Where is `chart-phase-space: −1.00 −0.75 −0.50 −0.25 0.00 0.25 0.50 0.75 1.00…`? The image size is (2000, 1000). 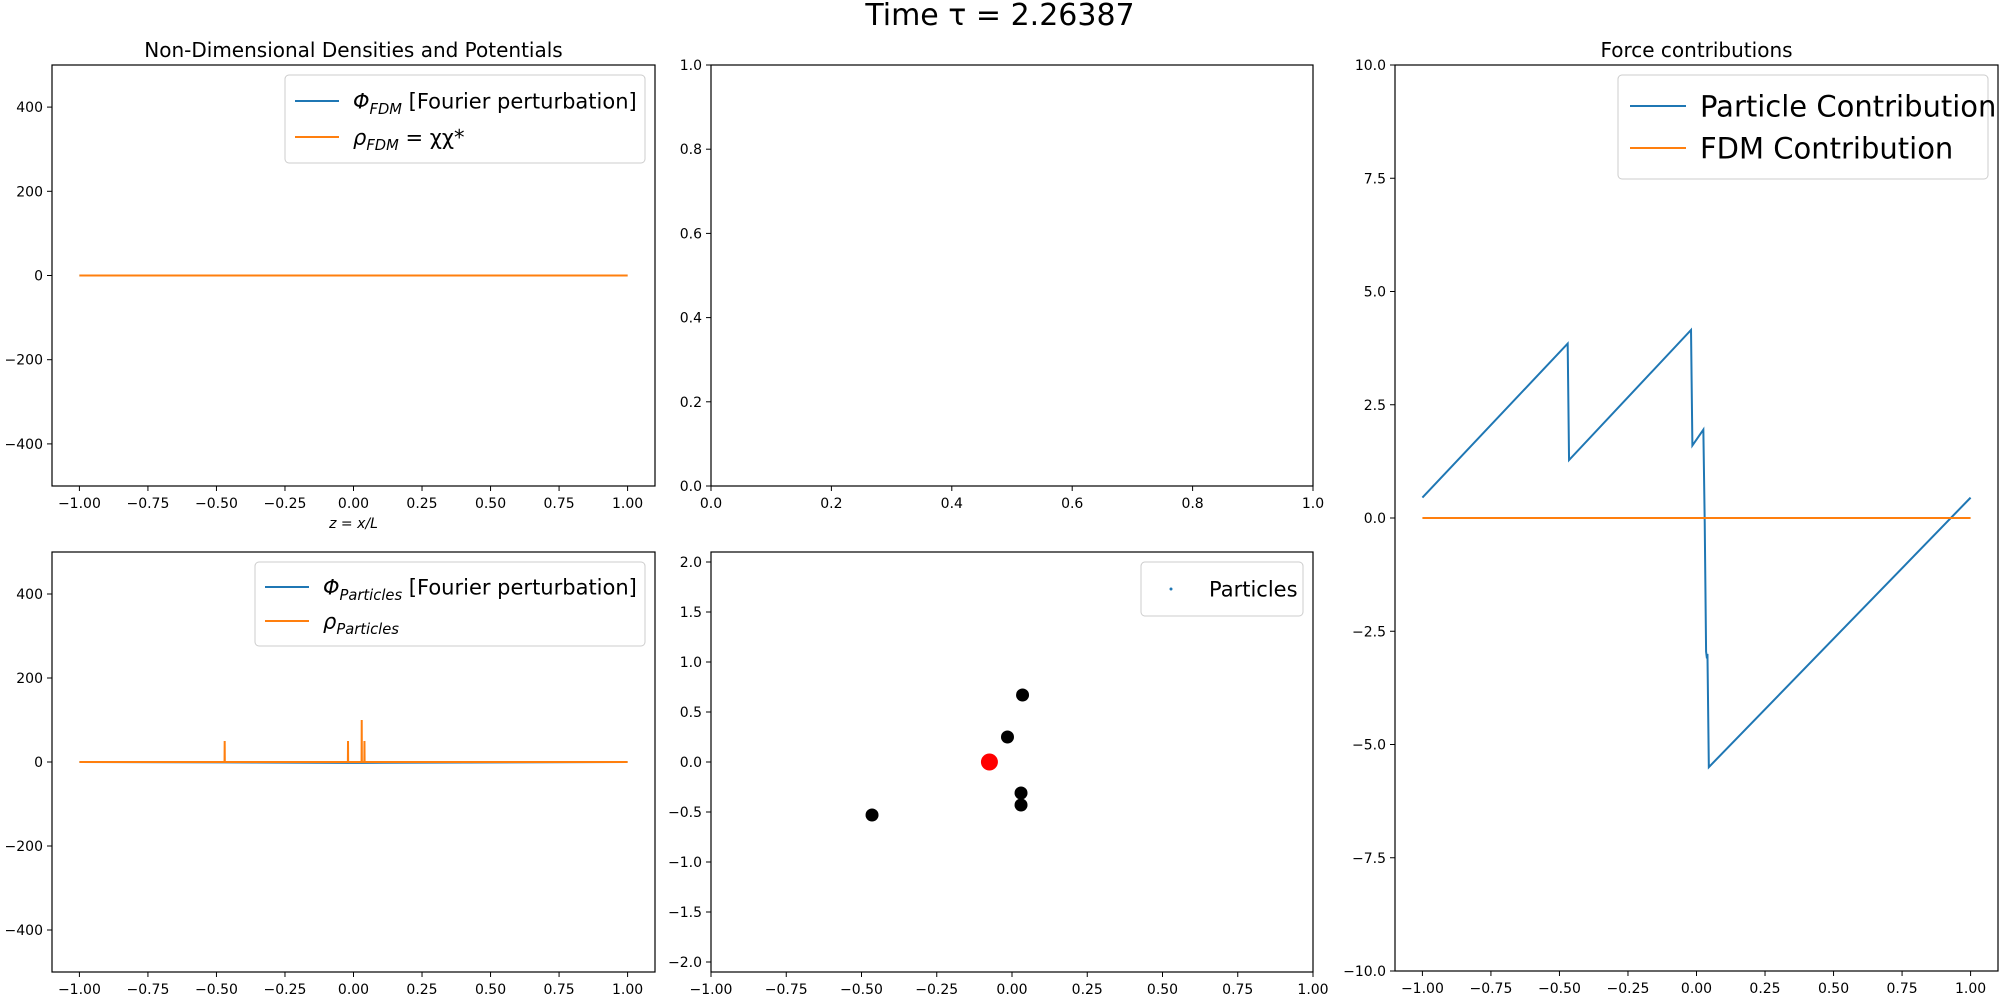
chart-phase-space: −1.00 −0.75 −0.50 −0.25 0.00 0.25 0.50 0.75 1.00… is located at coordinates (998, 774).